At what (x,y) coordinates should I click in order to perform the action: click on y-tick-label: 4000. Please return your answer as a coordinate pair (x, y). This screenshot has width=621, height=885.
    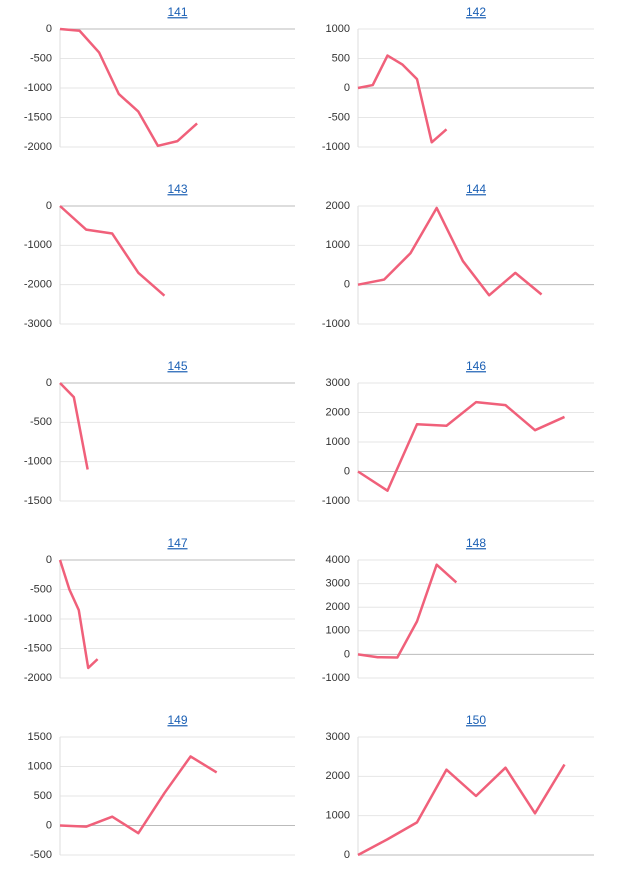
    Looking at the image, I should click on (338, 560).